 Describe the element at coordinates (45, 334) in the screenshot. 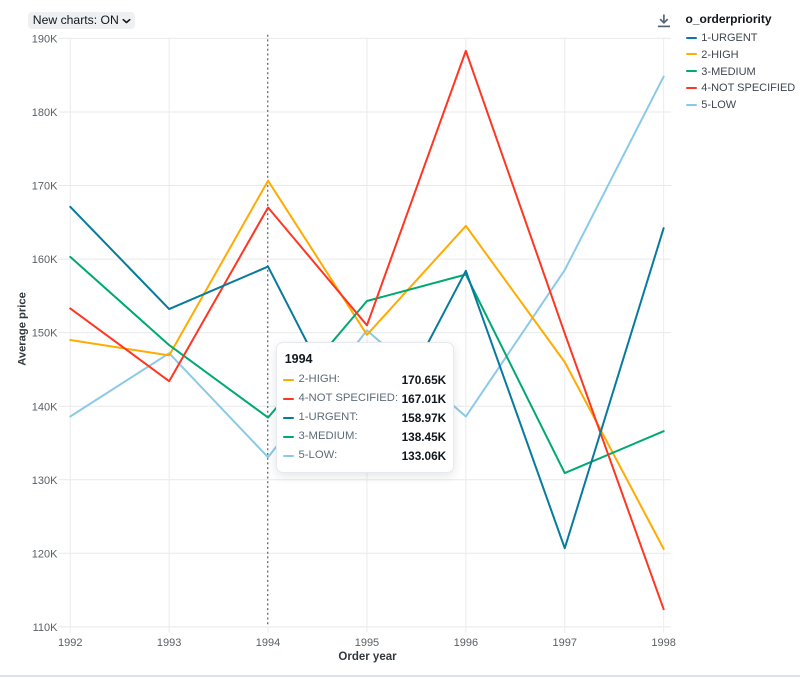

I see `svg-text: 150K` at that location.